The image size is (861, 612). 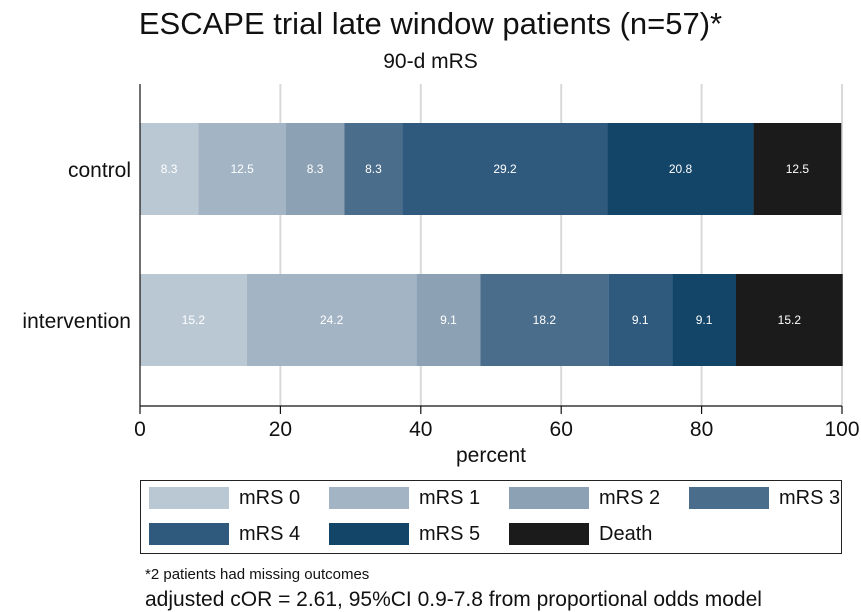 I want to click on legend-item-mrs-1: mRS 1, so click(x=404, y=498).